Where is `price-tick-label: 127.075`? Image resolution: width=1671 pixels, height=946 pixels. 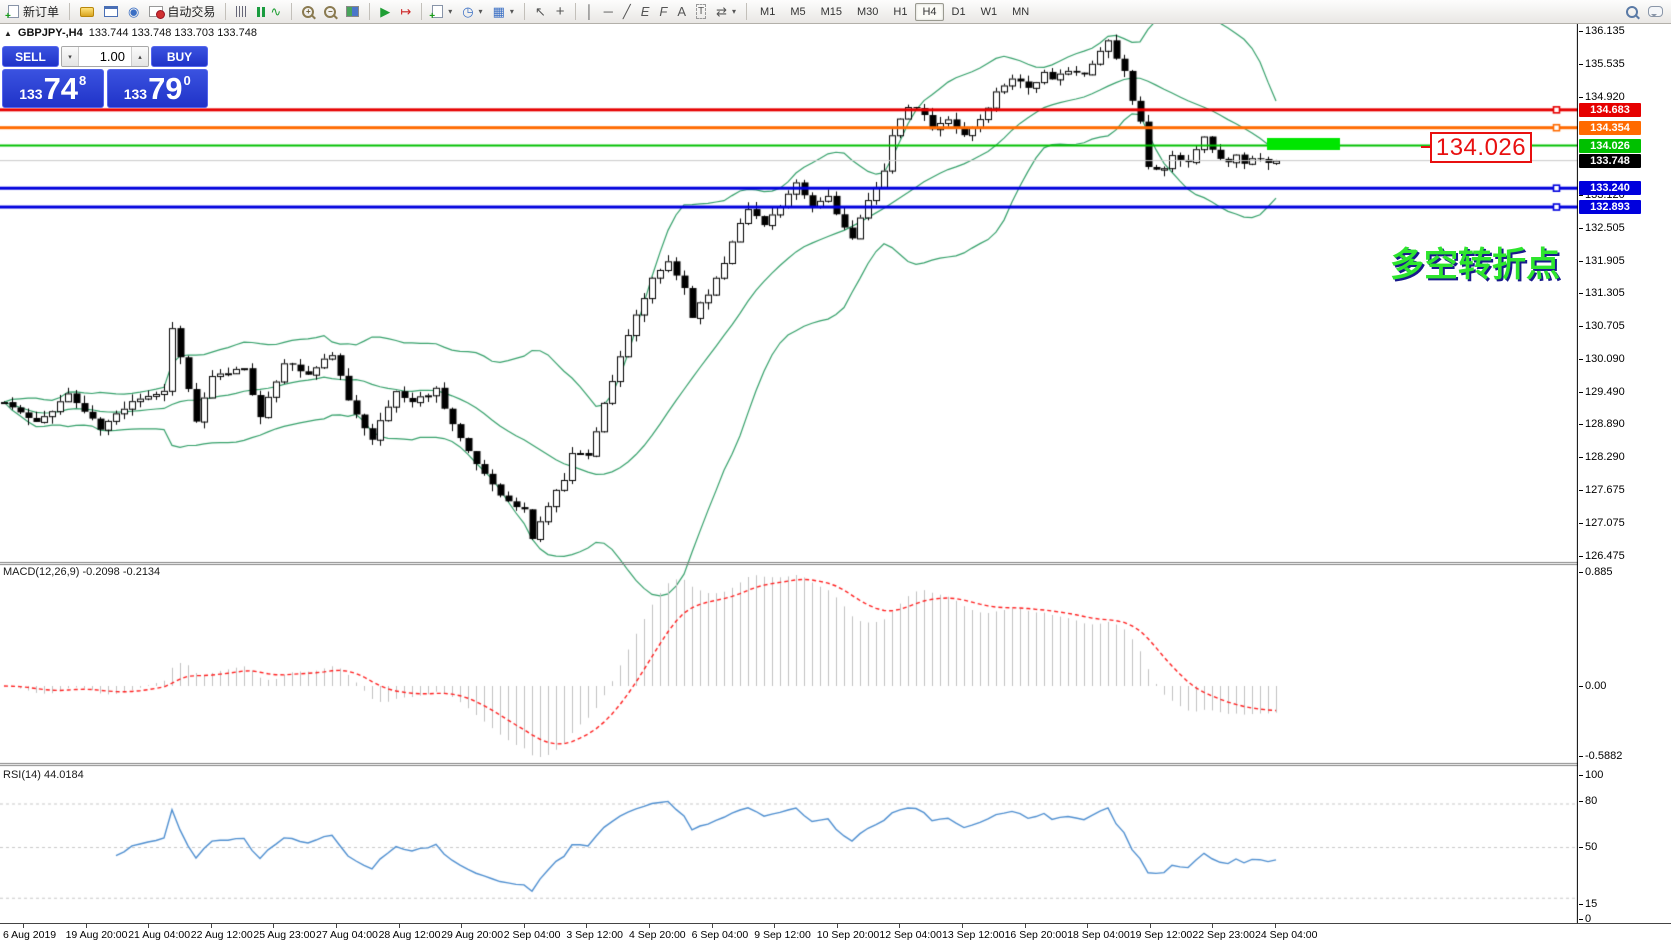
price-tick-label: 127.075 is located at coordinates (1602, 522).